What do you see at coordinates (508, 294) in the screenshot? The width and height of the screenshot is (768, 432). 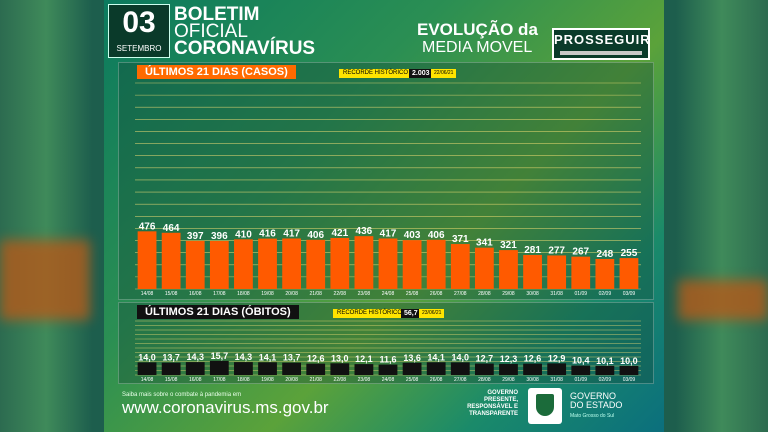 I see `category-label-29/08: 29/08` at bounding box center [508, 294].